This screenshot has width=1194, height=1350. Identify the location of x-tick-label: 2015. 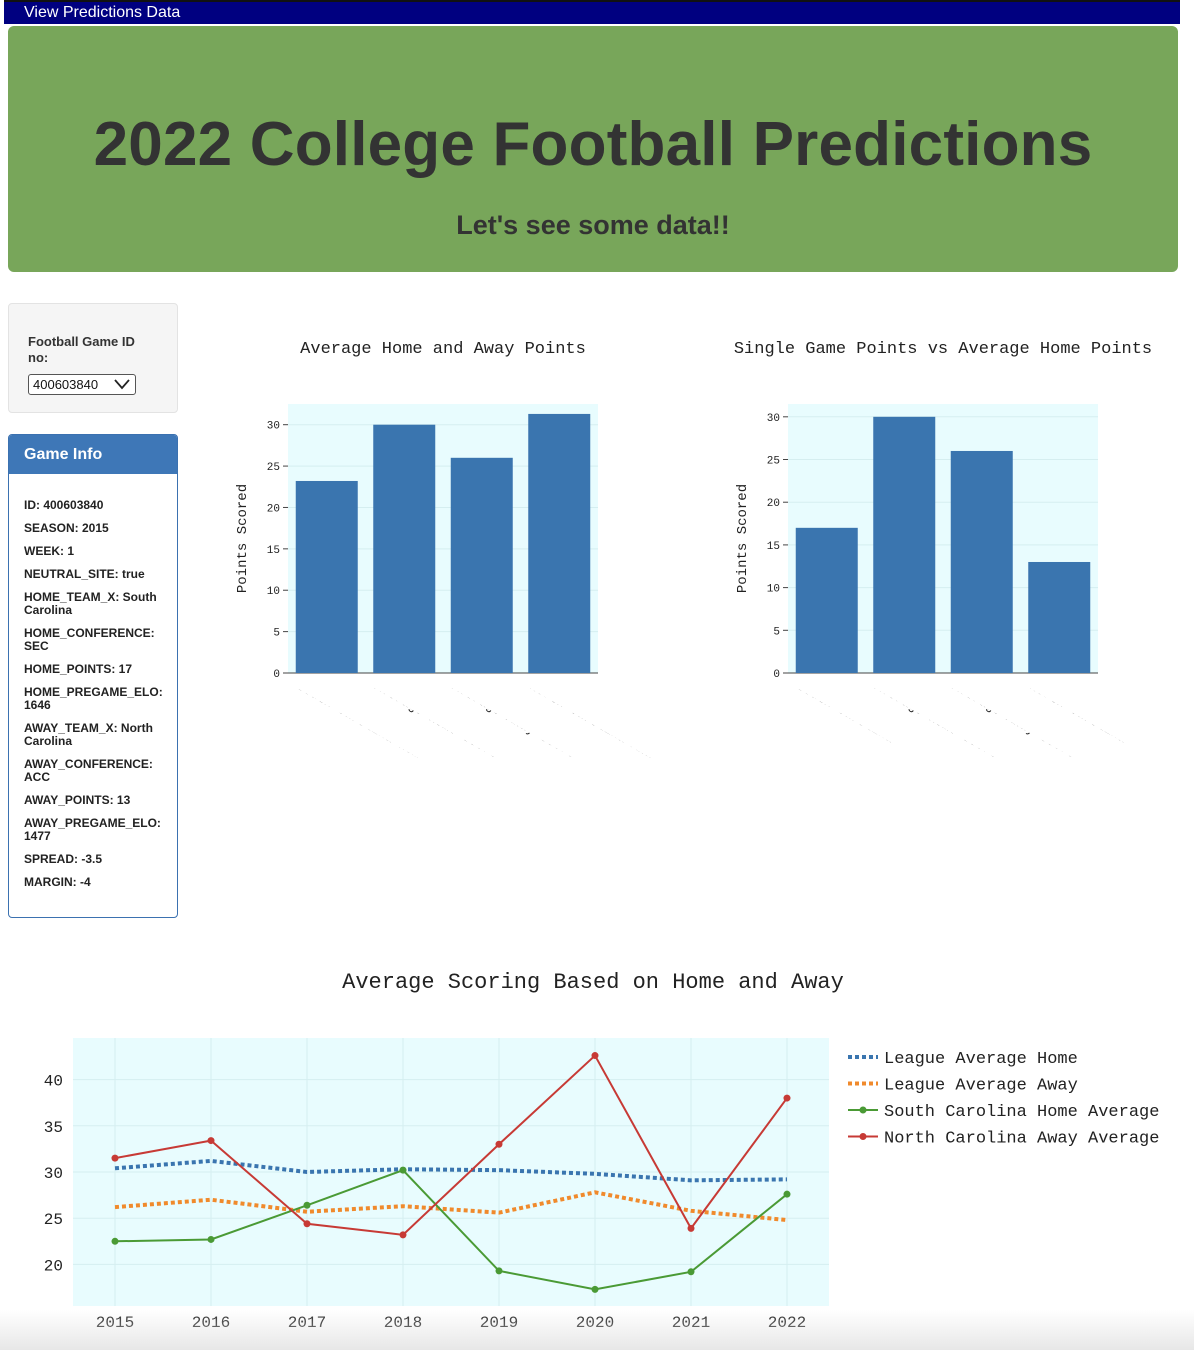
(115, 1323).